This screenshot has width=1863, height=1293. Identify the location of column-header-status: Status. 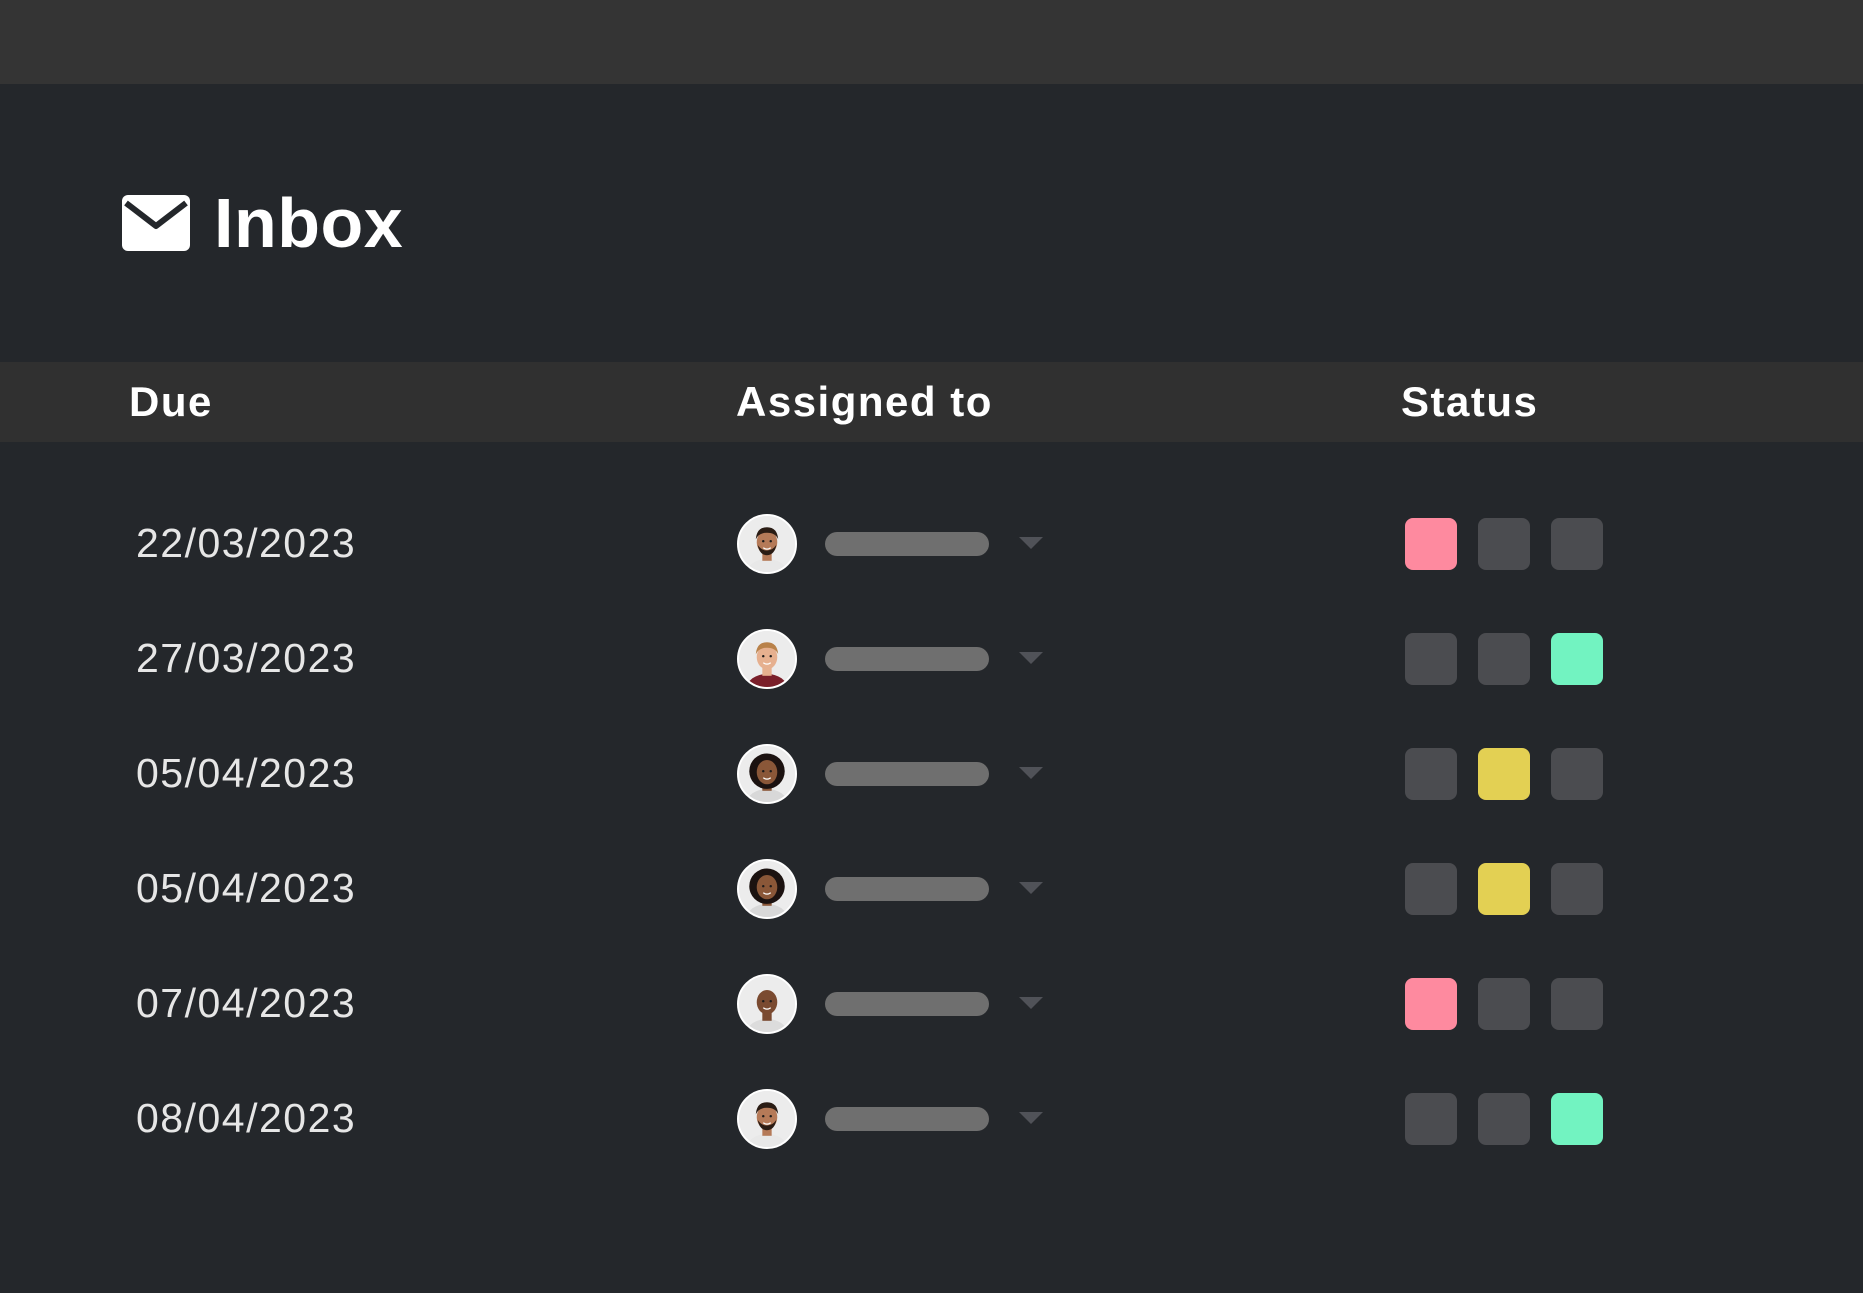
(1470, 401).